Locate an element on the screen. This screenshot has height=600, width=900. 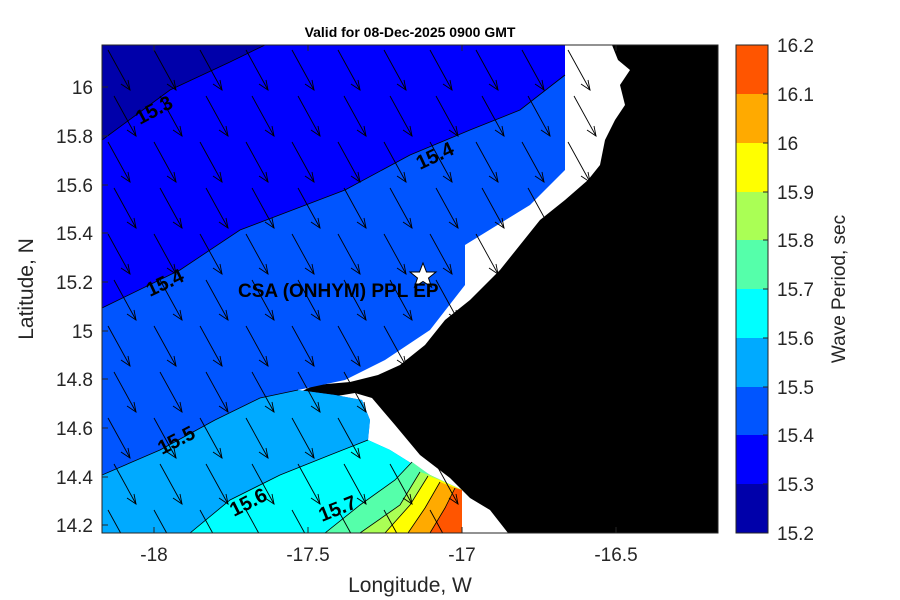
x-tick-label: -16.5 is located at coordinates (615, 555).